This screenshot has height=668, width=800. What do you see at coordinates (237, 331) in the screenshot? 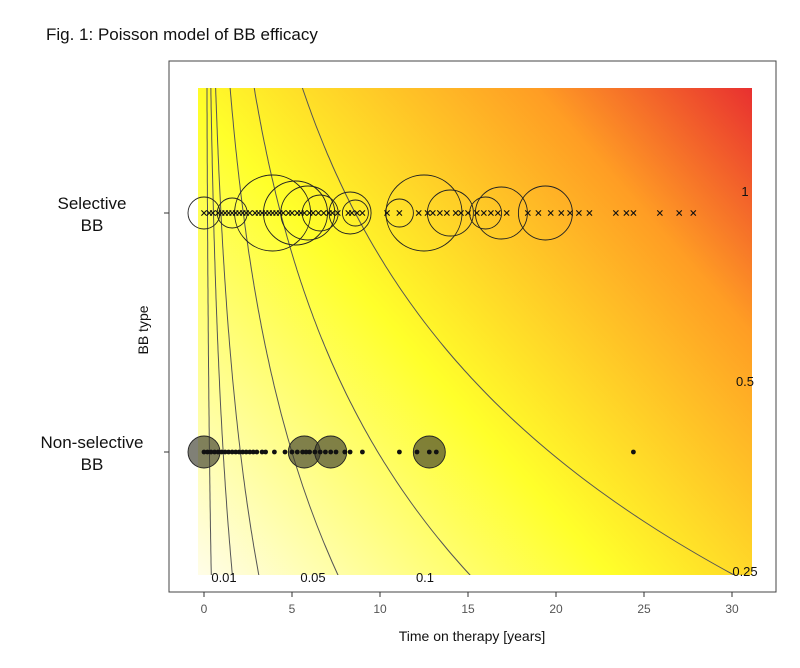
I see `contour-line-0.1` at bounding box center [237, 331].